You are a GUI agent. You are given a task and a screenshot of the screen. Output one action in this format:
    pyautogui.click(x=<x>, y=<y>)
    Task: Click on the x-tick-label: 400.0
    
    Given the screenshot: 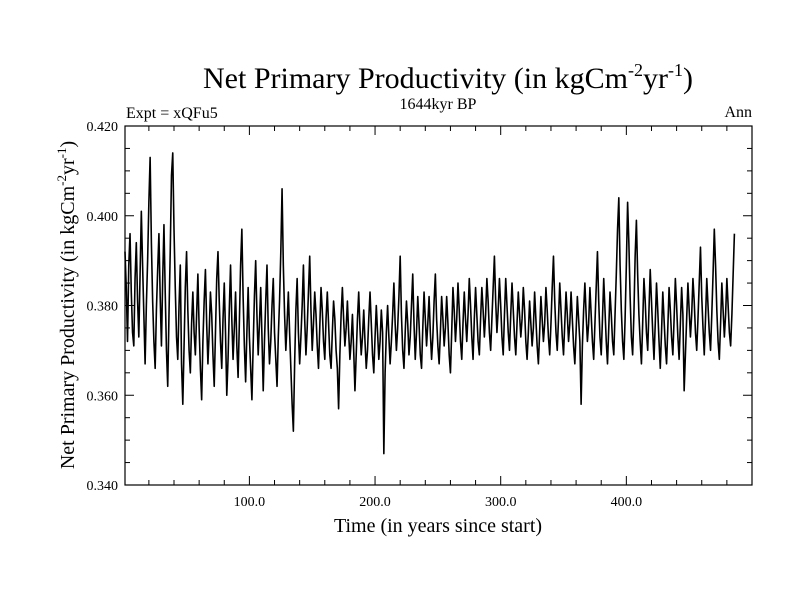 What is the action you would take?
    pyautogui.click(x=627, y=502)
    